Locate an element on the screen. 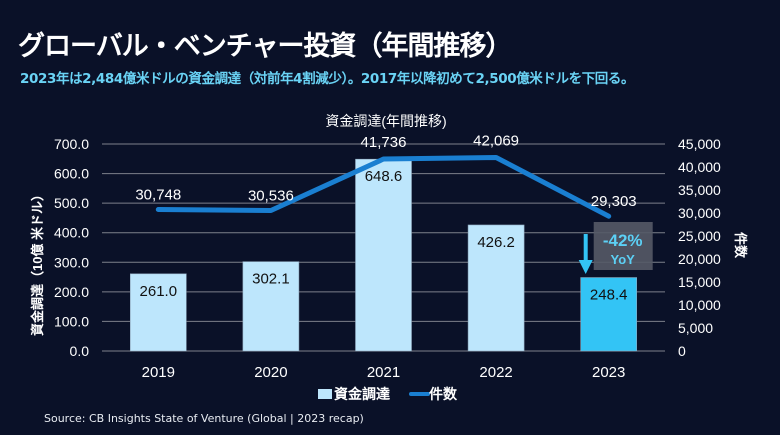 This screenshot has height=435, width=780. line-value-label: 42,069 is located at coordinates (496, 140).